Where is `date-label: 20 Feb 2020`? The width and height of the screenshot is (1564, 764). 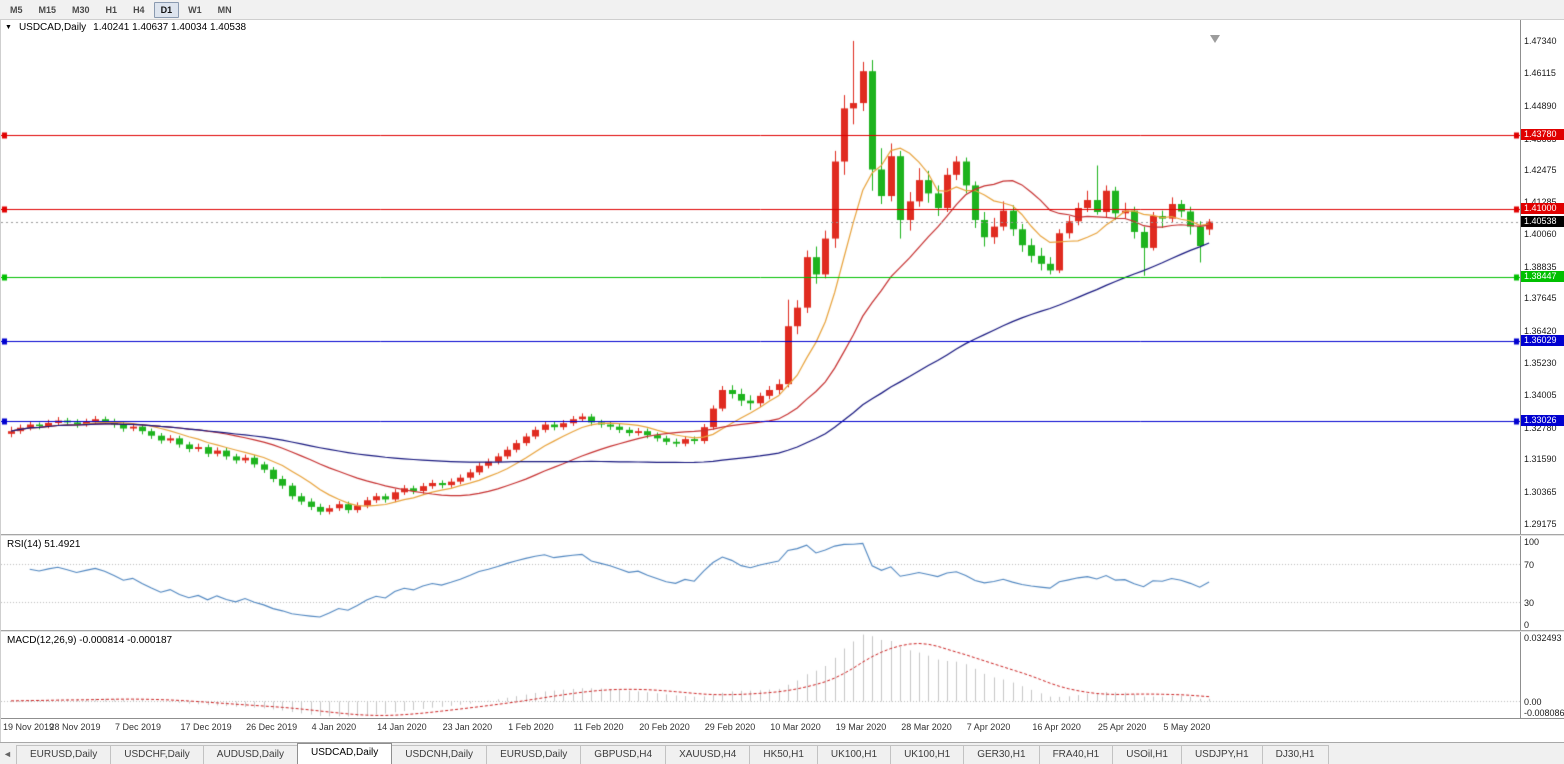
date-label: 20 Feb 2020 is located at coordinates (664, 727).